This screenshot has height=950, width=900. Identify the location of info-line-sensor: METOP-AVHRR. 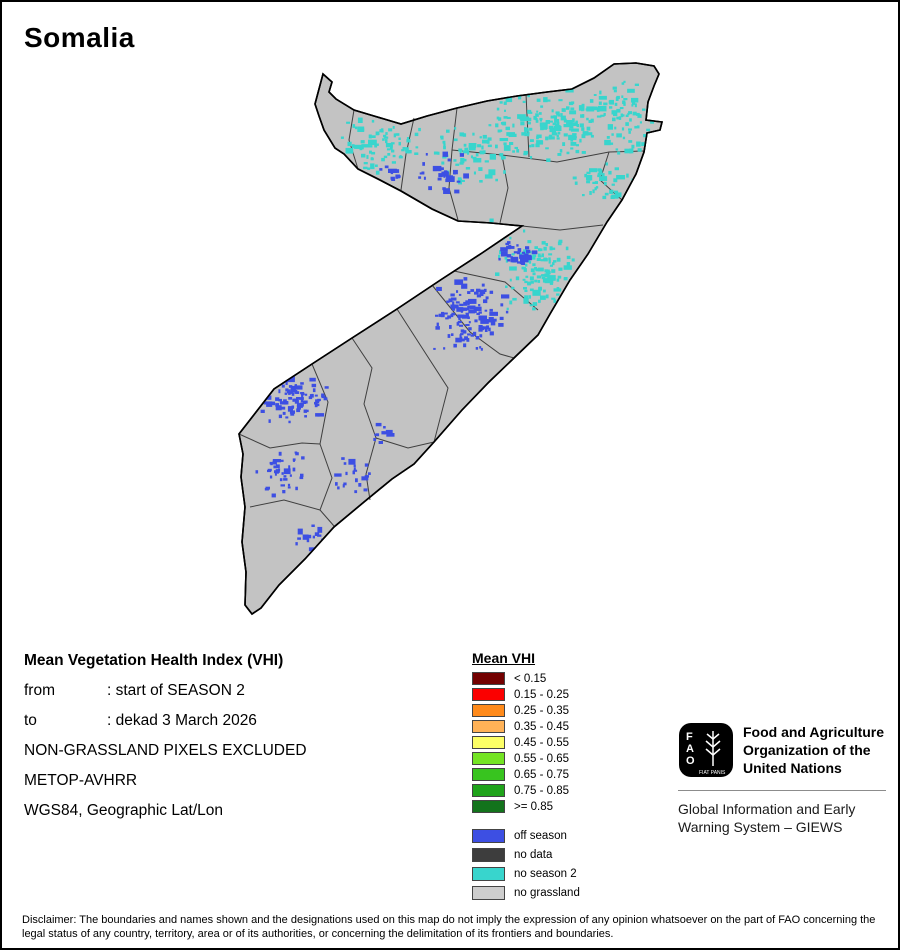
(81, 780).